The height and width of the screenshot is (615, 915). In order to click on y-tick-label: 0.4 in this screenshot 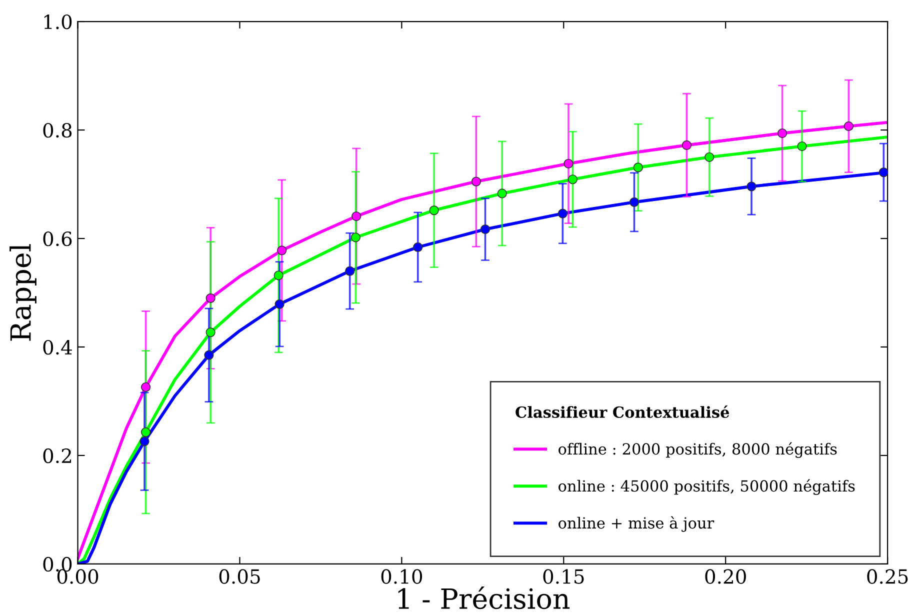, I will do `click(57, 347)`.